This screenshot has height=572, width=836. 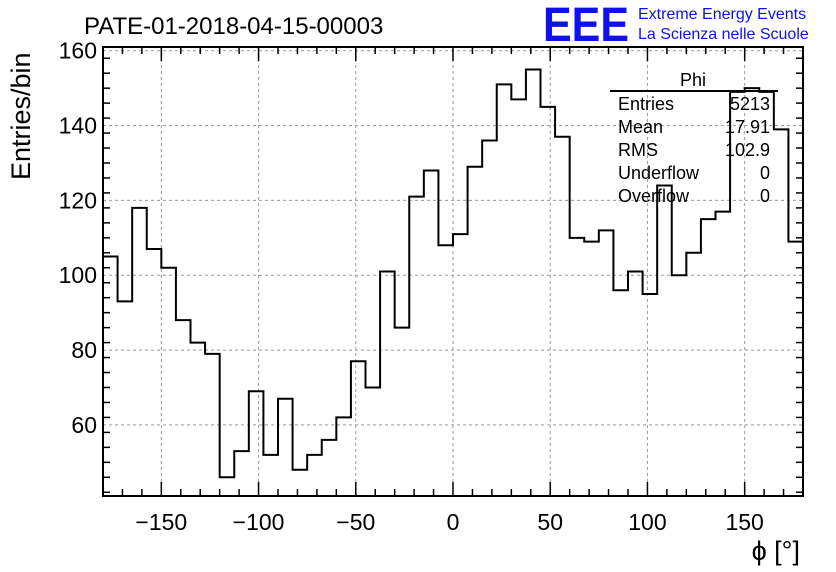 What do you see at coordinates (723, 34) in the screenshot?
I see `logo-line-2: La Scienza nelle Scuole` at bounding box center [723, 34].